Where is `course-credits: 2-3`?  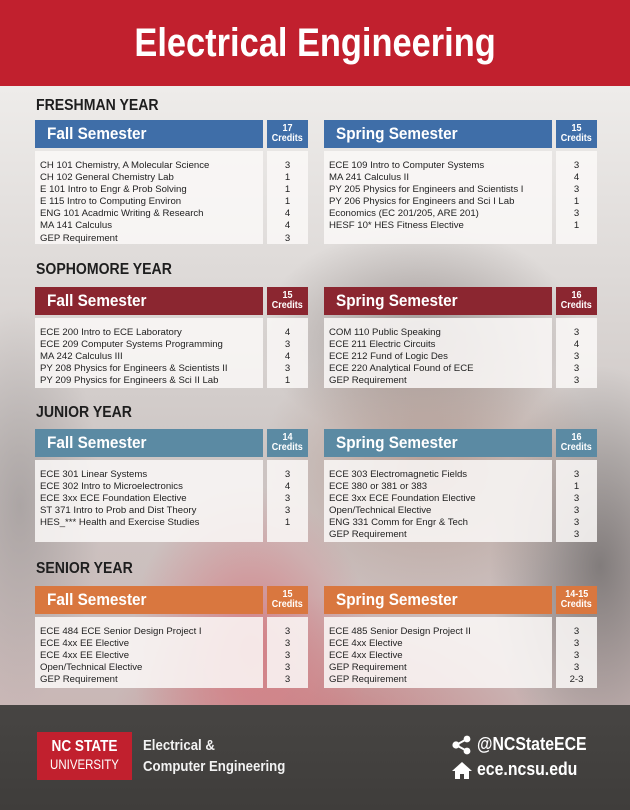
course-credits: 2-3 is located at coordinates (576, 680).